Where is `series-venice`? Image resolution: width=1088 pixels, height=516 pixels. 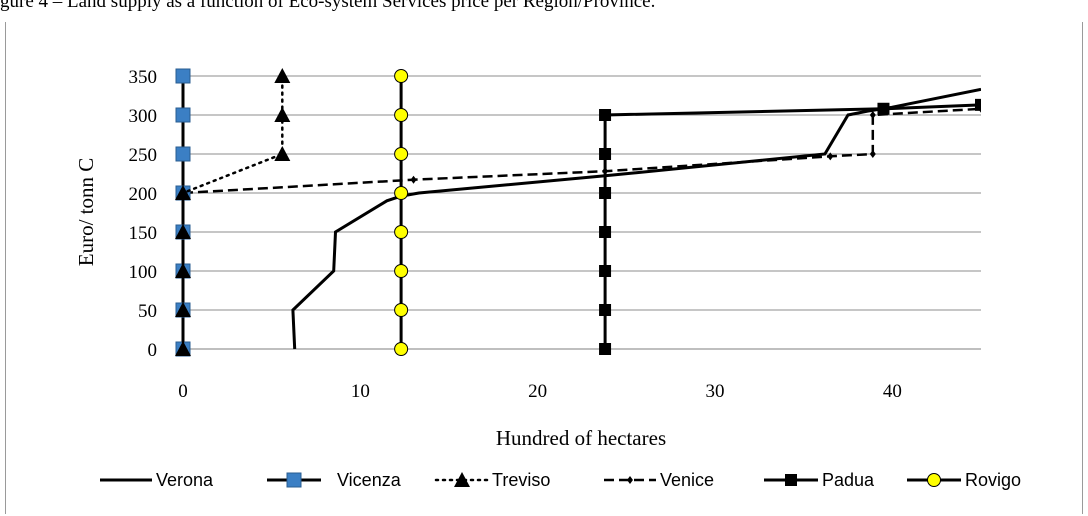 series-venice is located at coordinates (581, 149).